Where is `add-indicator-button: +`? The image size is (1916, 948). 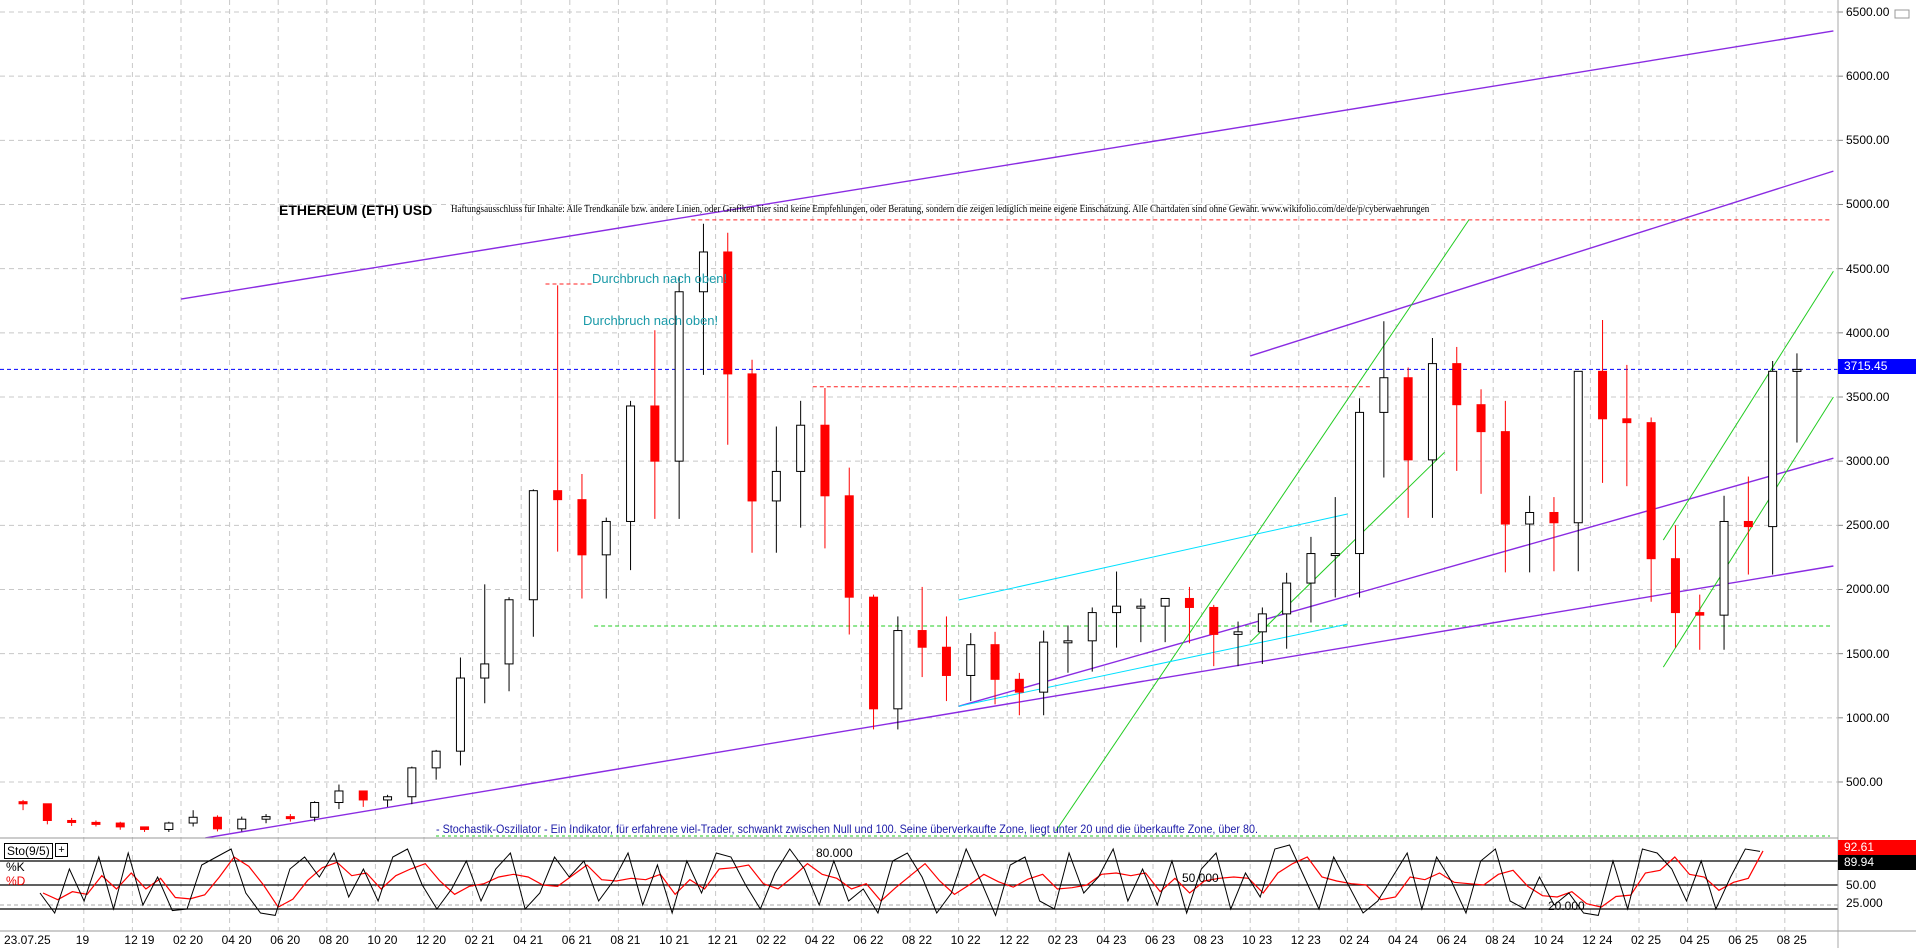
add-indicator-button: + is located at coordinates (61, 850).